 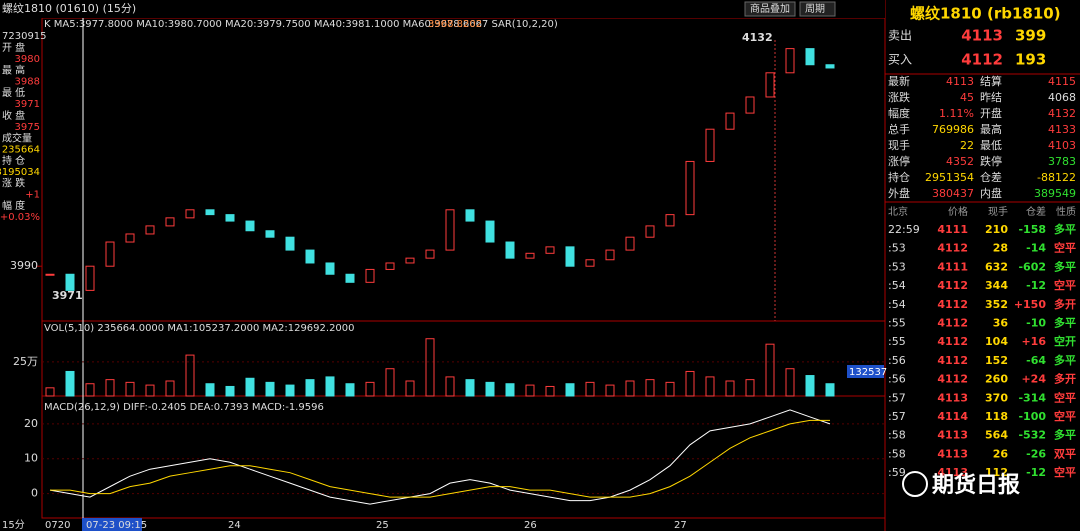 What do you see at coordinates (1062, 145) in the screenshot?
I see `quote-cell: 4103` at bounding box center [1062, 145].